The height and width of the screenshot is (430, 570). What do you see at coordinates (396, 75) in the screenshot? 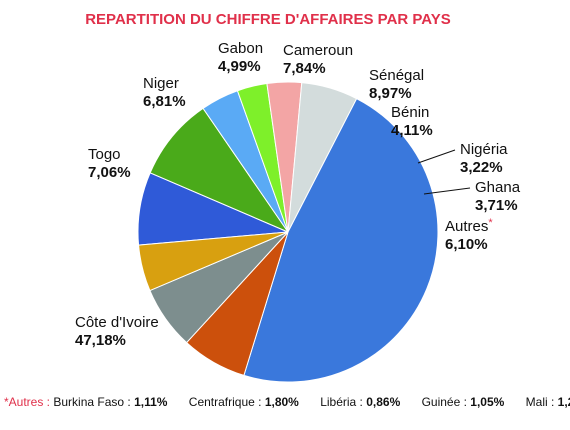
I see `slice-label-name-1: Sénégal` at bounding box center [396, 75].